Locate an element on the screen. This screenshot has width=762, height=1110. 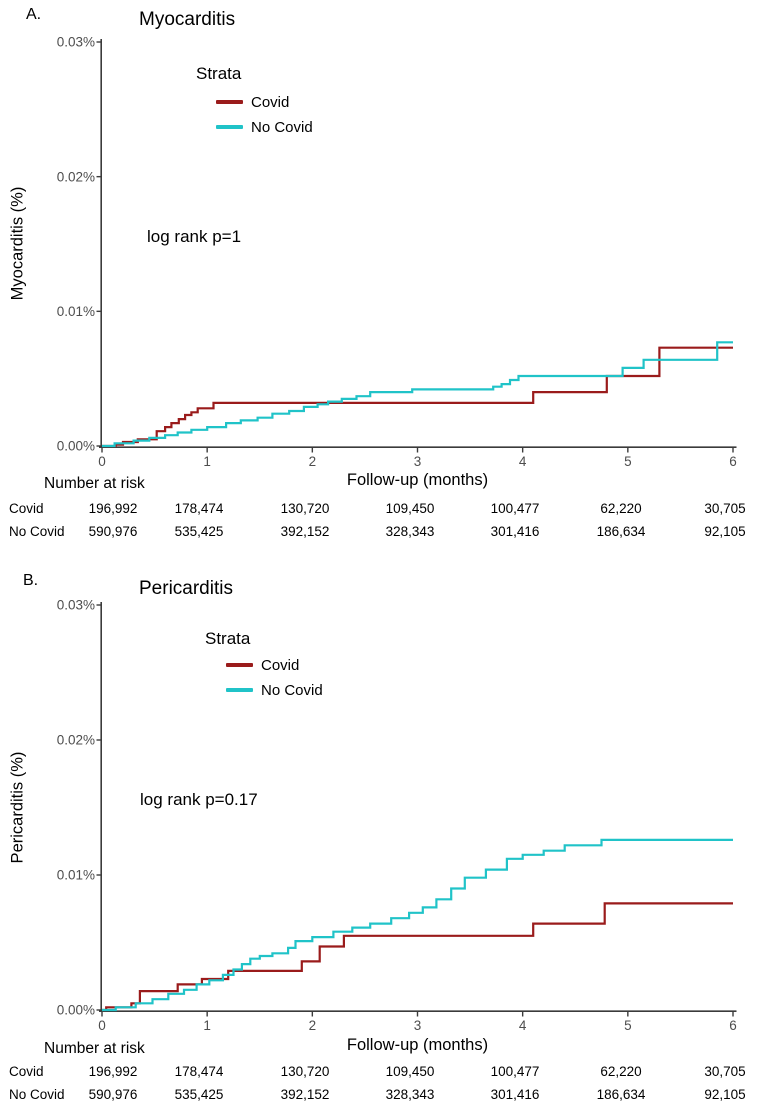
log-rank-annotation-a: log rank p=1 is located at coordinates (194, 236).